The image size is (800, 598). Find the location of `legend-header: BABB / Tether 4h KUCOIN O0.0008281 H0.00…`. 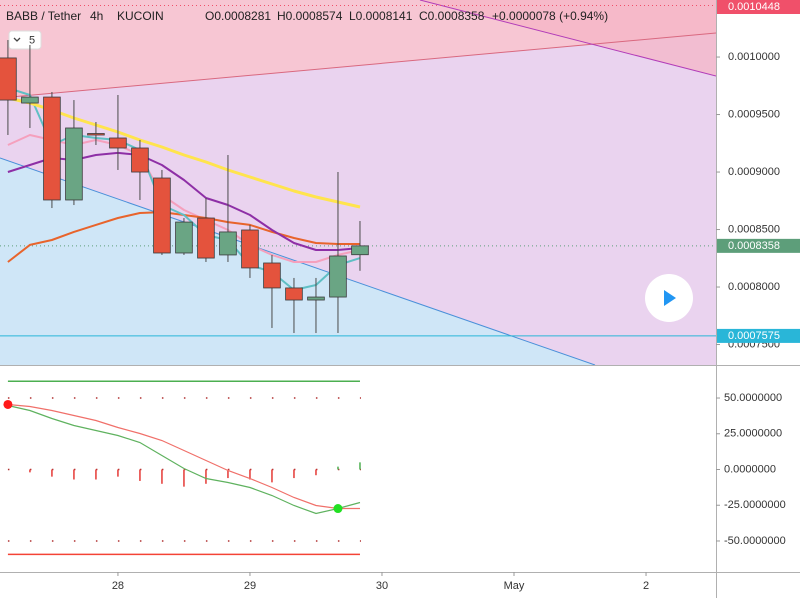

legend-header: BABB / Tether 4h KUCOIN O0.0008281 H0.00… is located at coordinates (307, 16).